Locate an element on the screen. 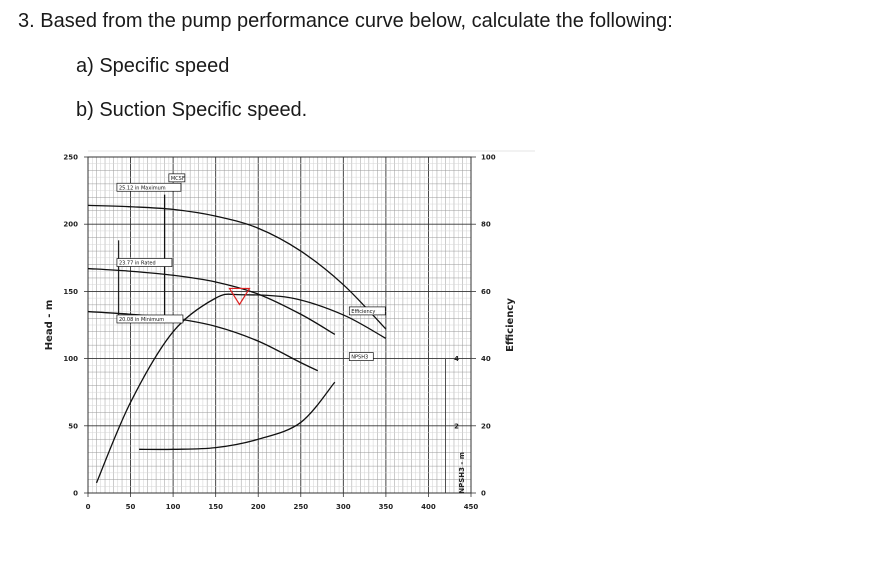 The height and width of the screenshot is (576, 869). efficiency-label-box is located at coordinates (367, 311).